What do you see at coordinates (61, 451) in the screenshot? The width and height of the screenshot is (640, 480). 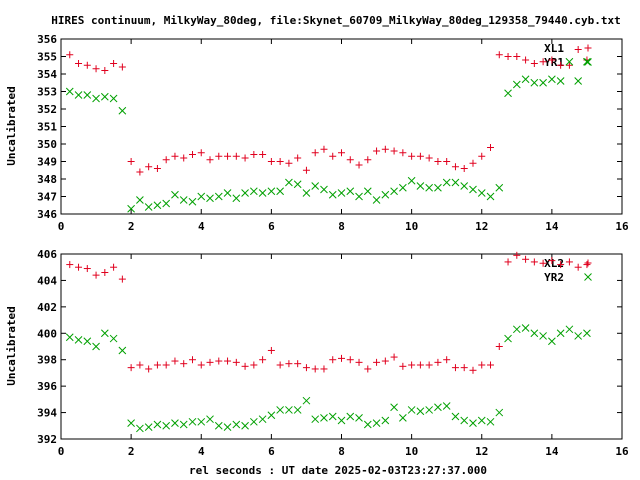 I see `lower-x-tick-label: 0` at bounding box center [61, 451].